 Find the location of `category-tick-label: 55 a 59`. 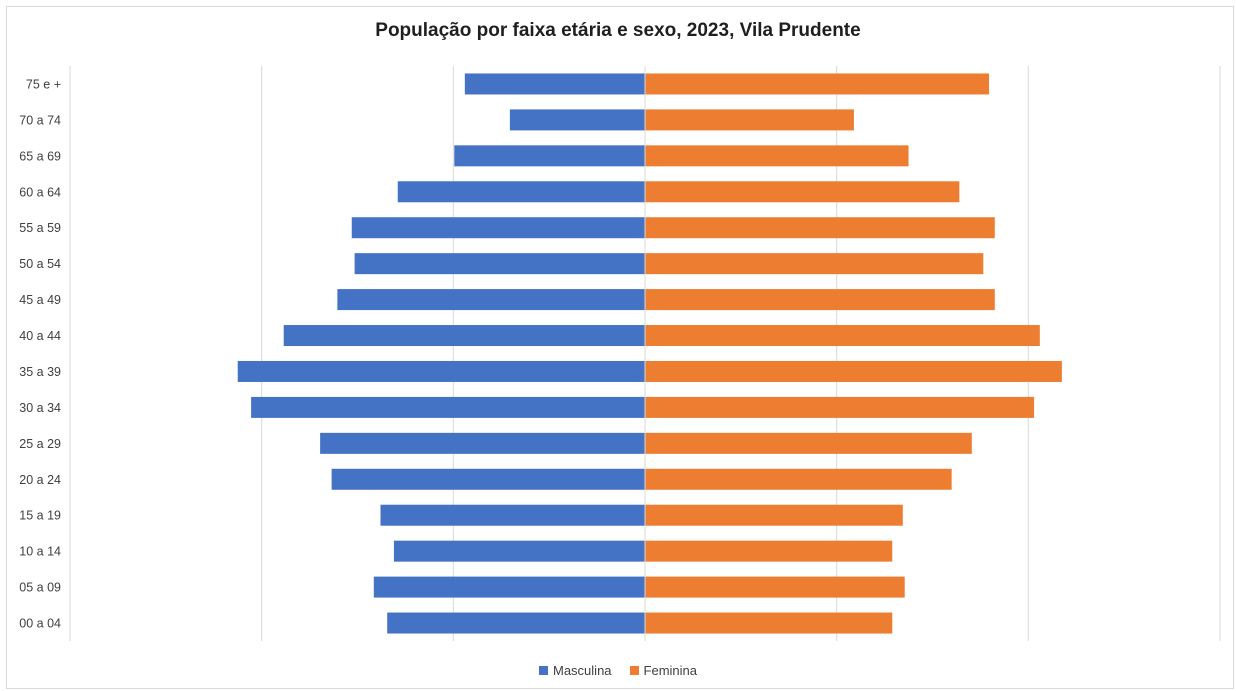

category-tick-label: 55 a 59 is located at coordinates (40, 228).